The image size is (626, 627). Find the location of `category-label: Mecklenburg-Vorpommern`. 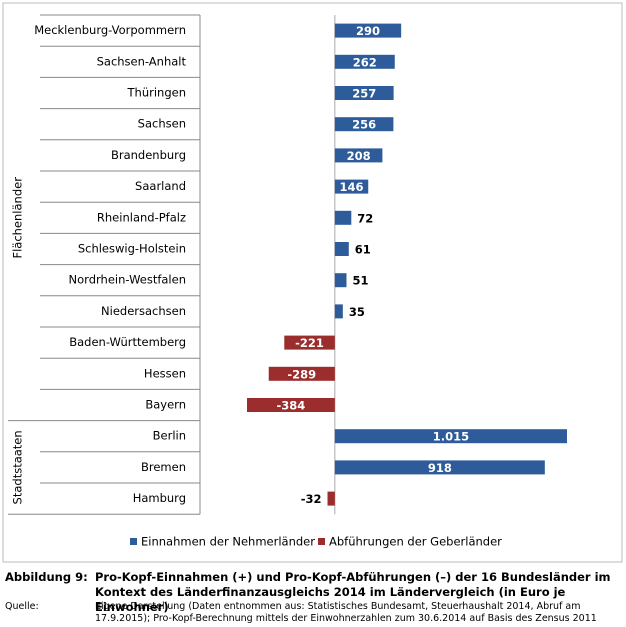

category-label: Mecklenburg-Vorpommern is located at coordinates (110, 30).